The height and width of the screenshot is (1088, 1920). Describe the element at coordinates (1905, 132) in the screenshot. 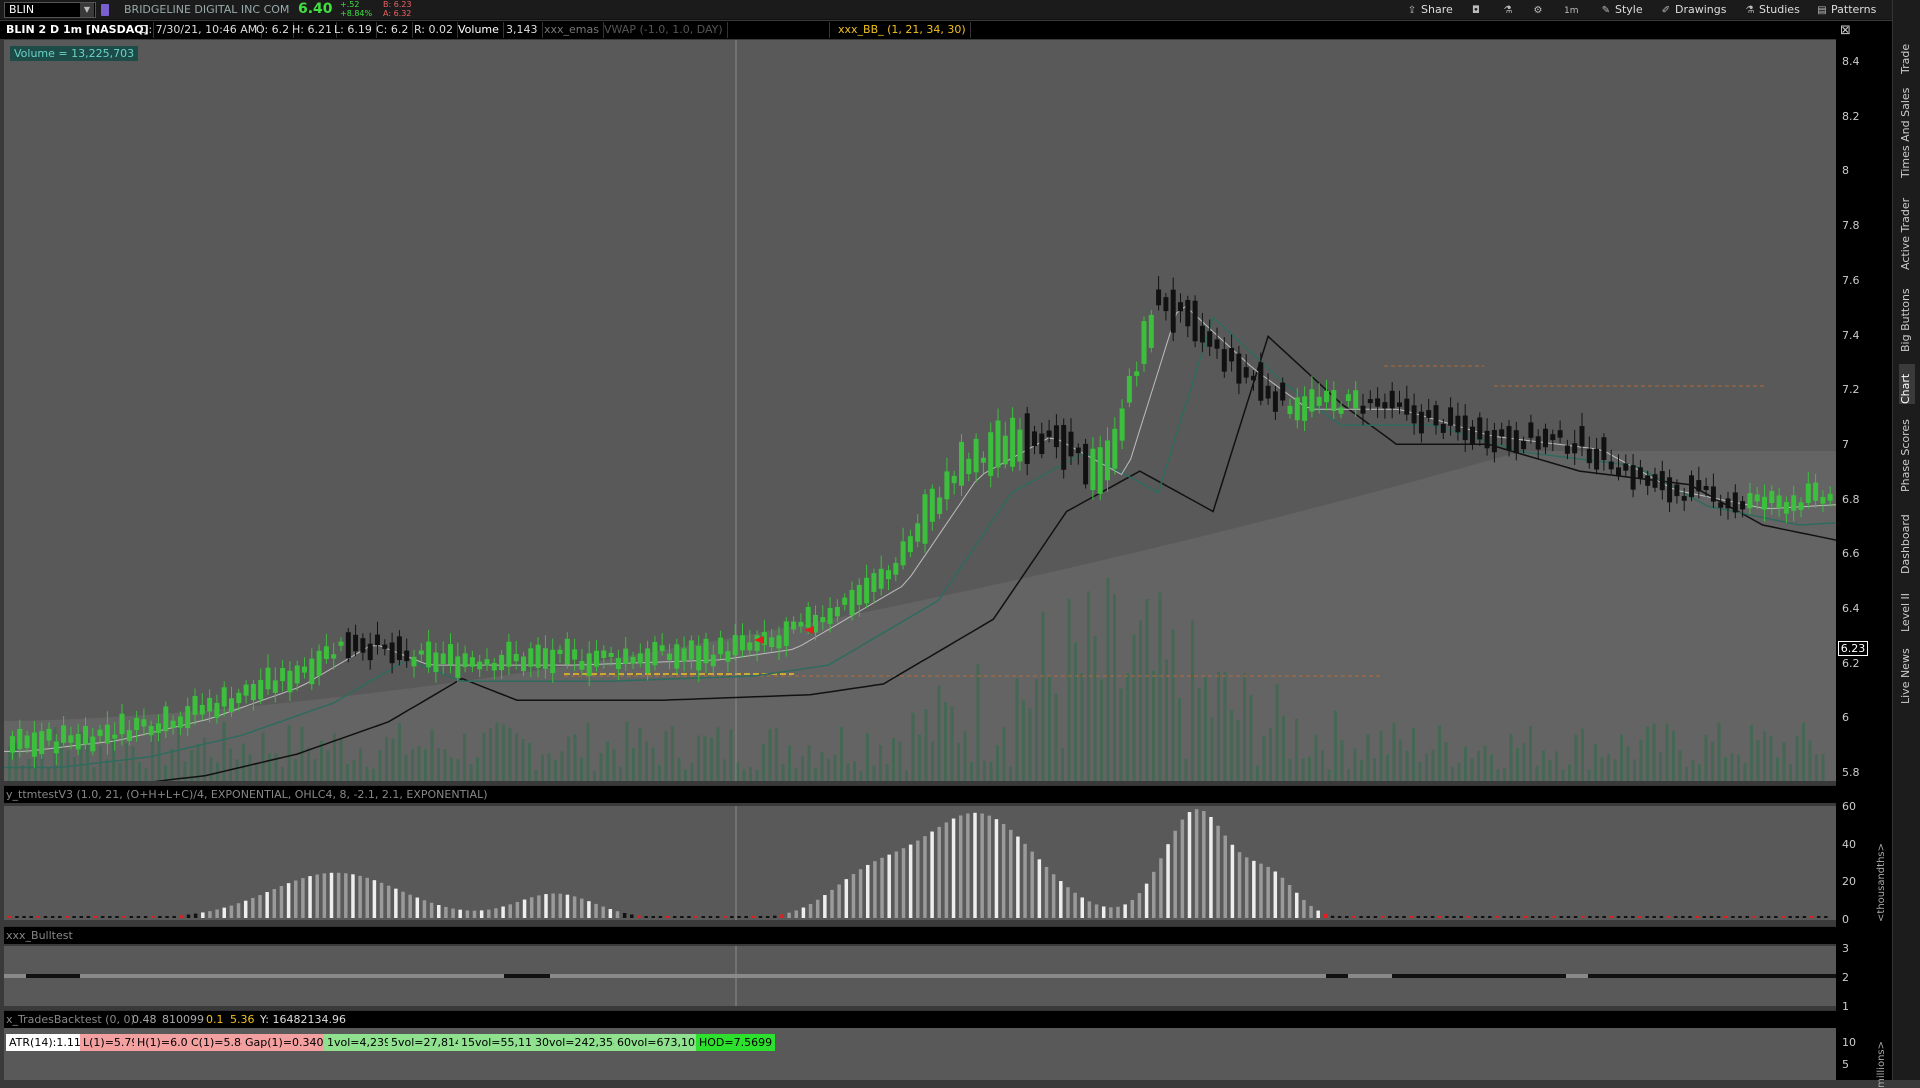

I see `side-tab-times-and-sales: Times And Sales` at that location.